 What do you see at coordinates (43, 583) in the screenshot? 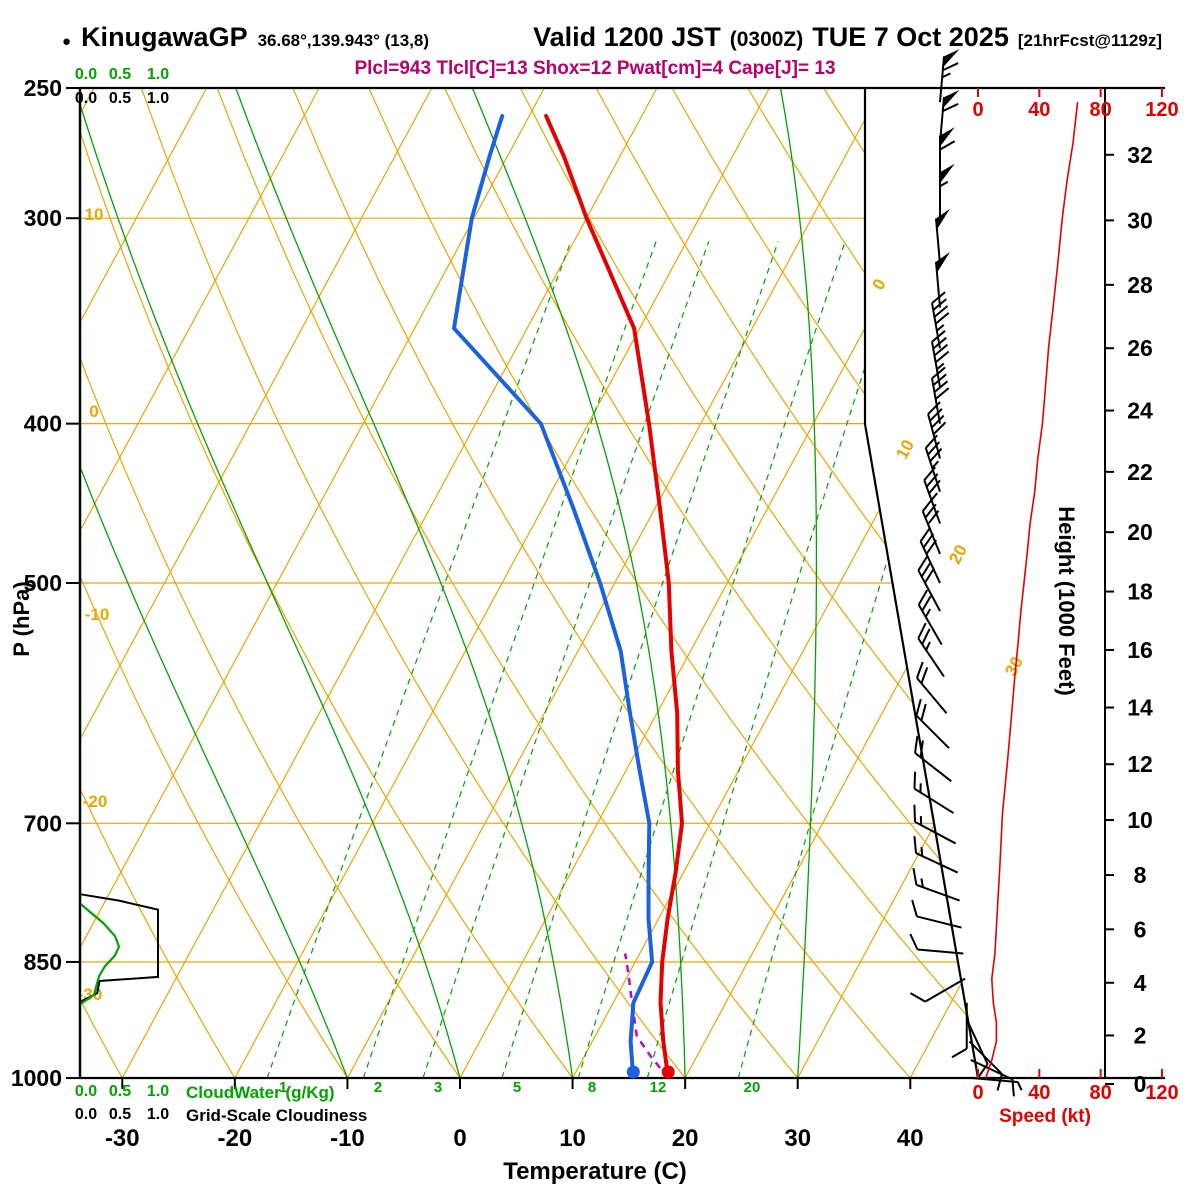
I see `svg-text: 500` at bounding box center [43, 583].